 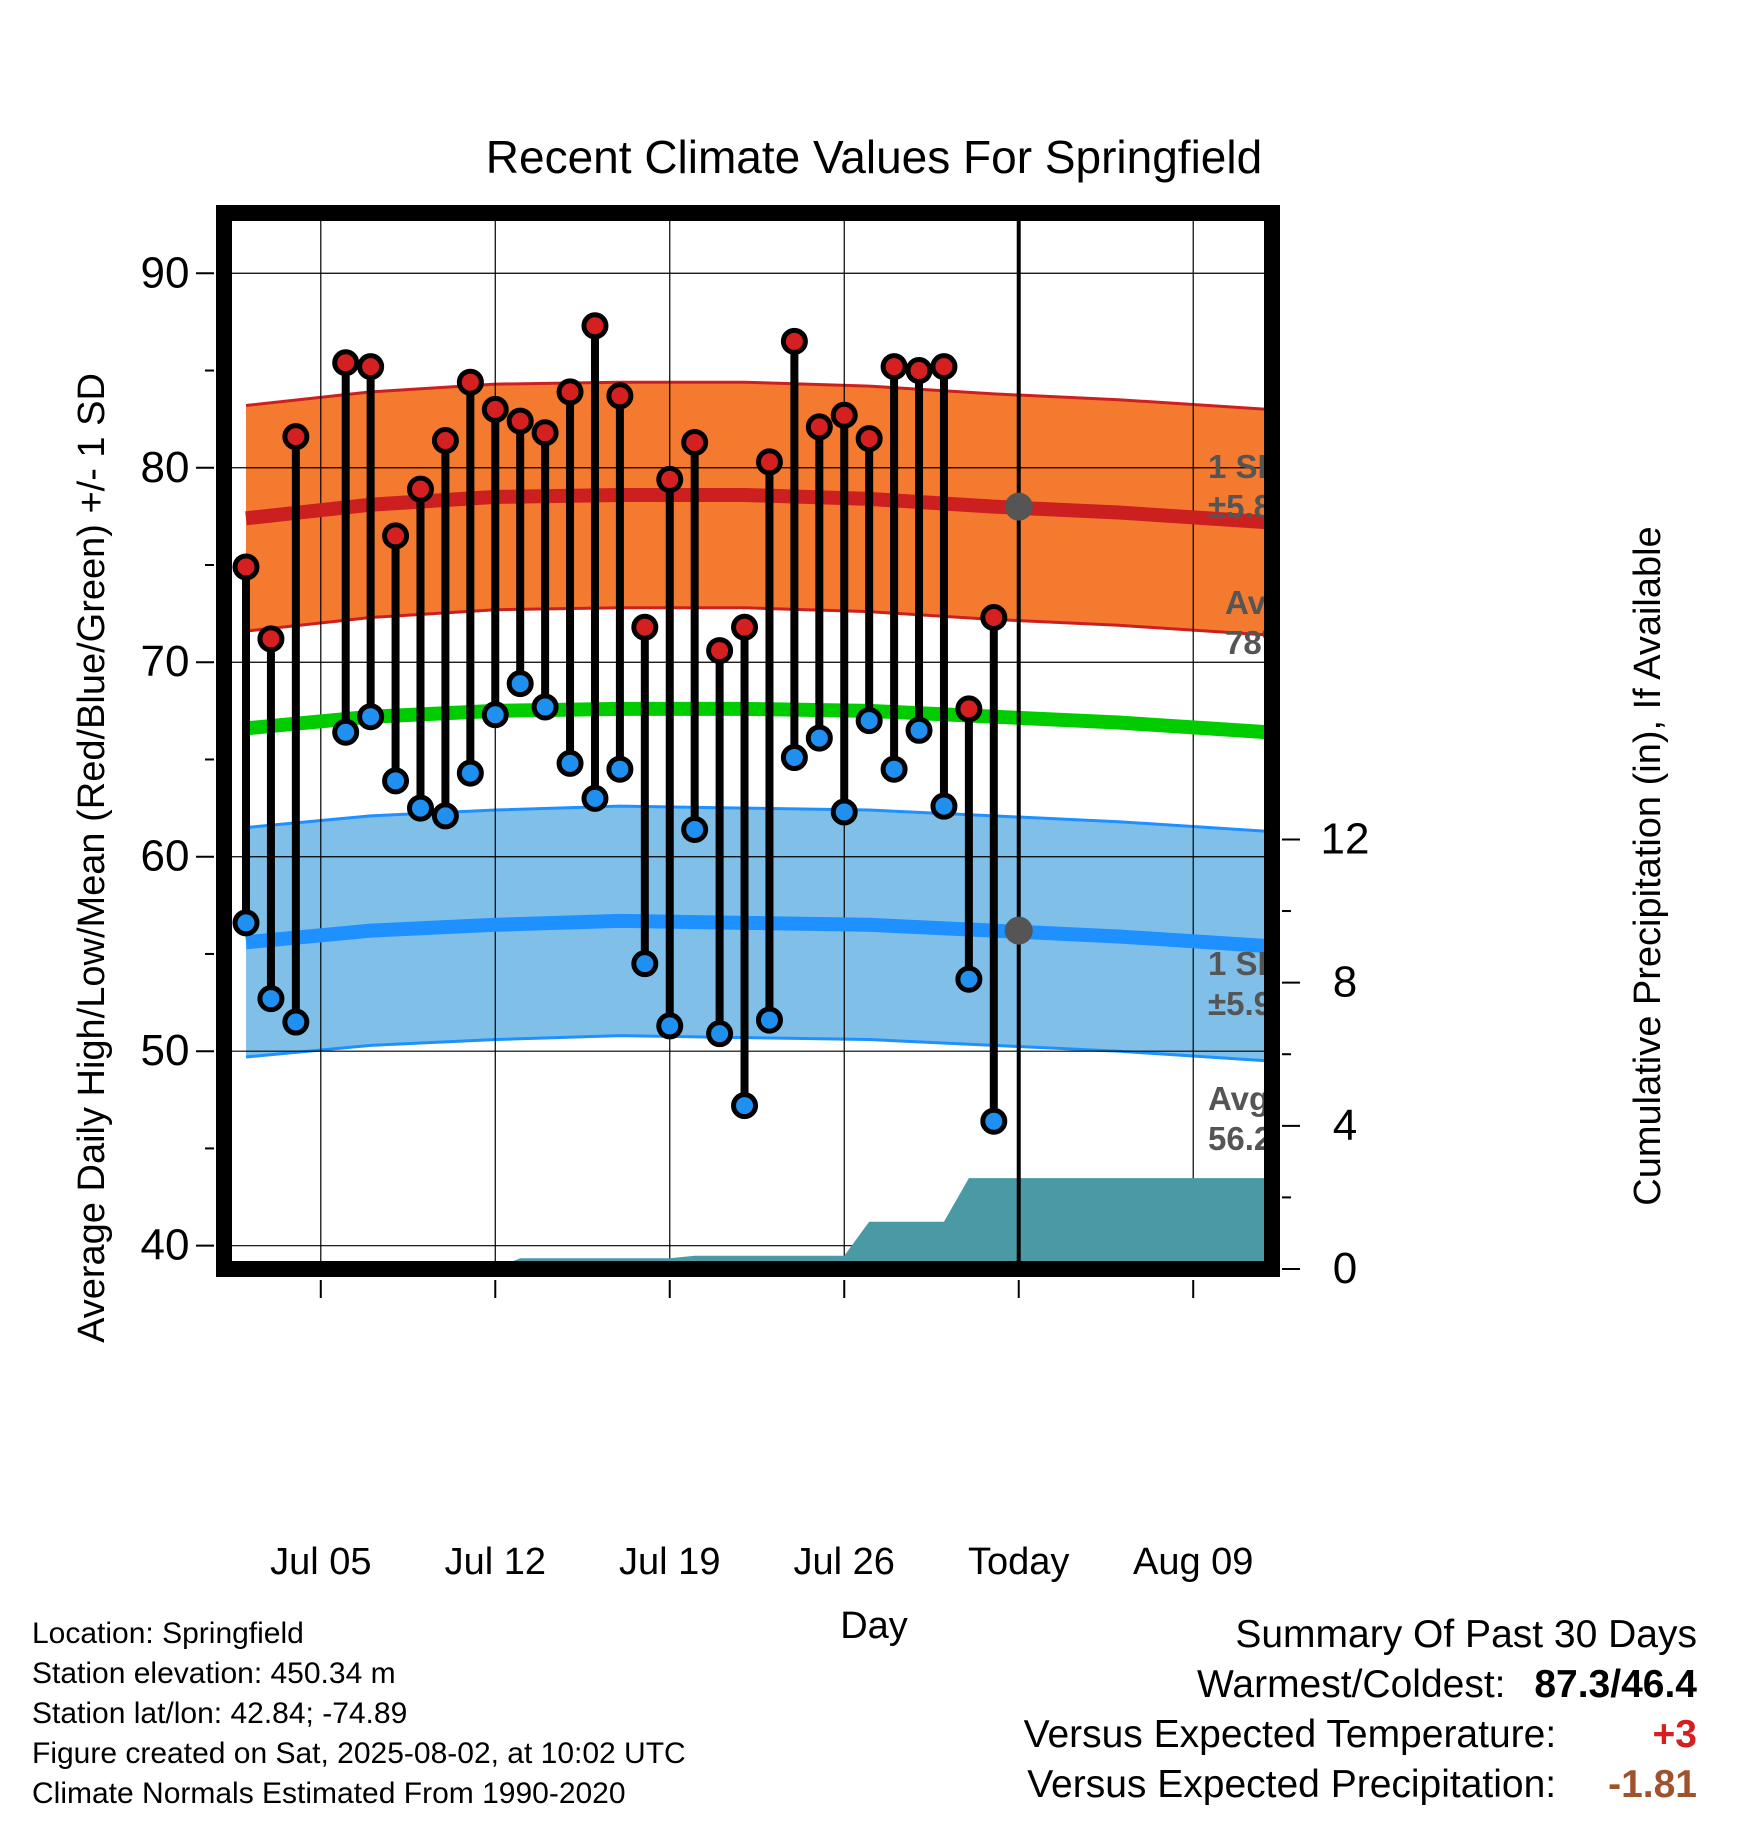 I want to click on x-tick-label: Aug 09, so click(x=1193, y=1562).